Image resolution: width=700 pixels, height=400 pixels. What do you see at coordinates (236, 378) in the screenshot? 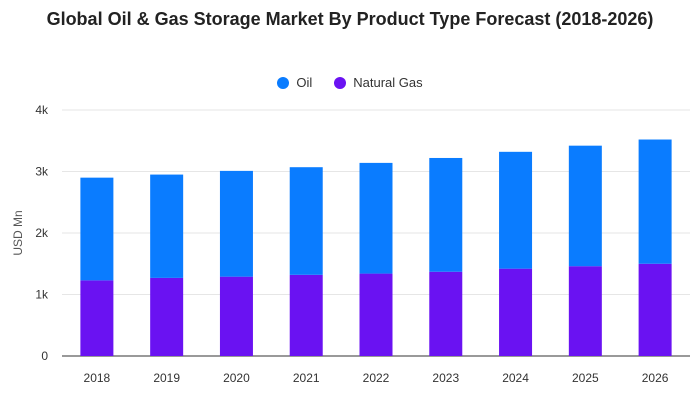
I see `x-tick-label: 2020` at bounding box center [236, 378].